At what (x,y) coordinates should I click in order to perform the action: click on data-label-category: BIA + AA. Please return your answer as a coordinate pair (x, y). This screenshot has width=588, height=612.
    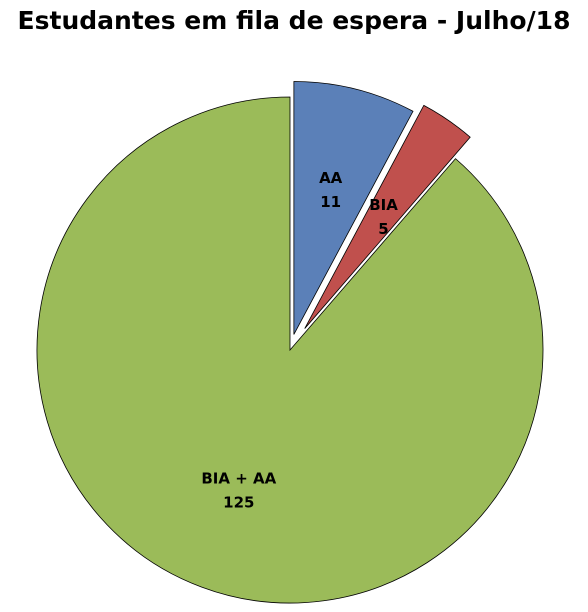
    Looking at the image, I should click on (238, 479).